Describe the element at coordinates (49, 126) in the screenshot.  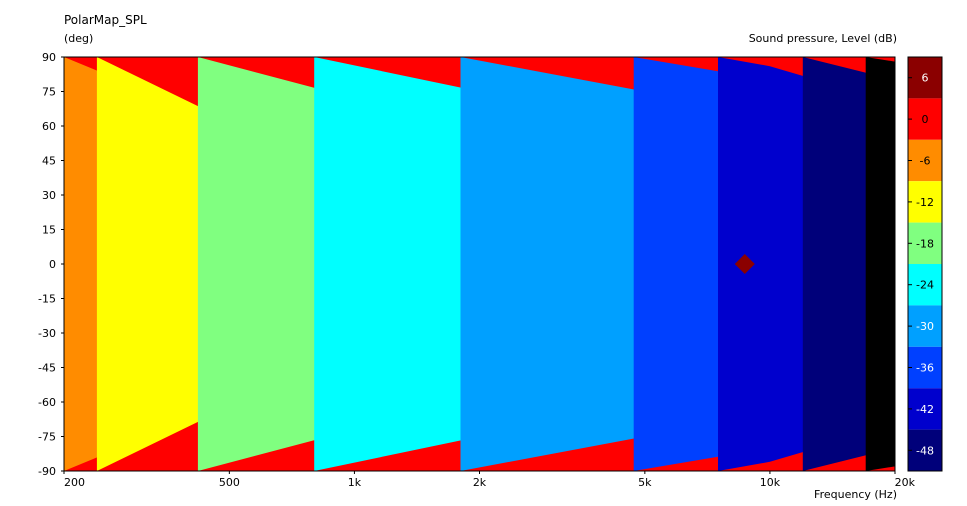
I see `y-tick-label: 60` at that location.